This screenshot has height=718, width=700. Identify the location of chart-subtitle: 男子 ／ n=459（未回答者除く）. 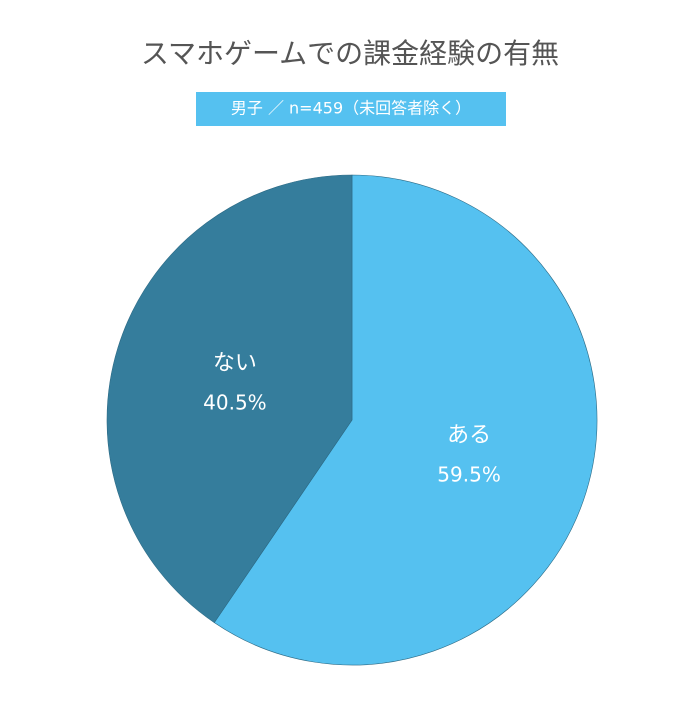
(351, 108).